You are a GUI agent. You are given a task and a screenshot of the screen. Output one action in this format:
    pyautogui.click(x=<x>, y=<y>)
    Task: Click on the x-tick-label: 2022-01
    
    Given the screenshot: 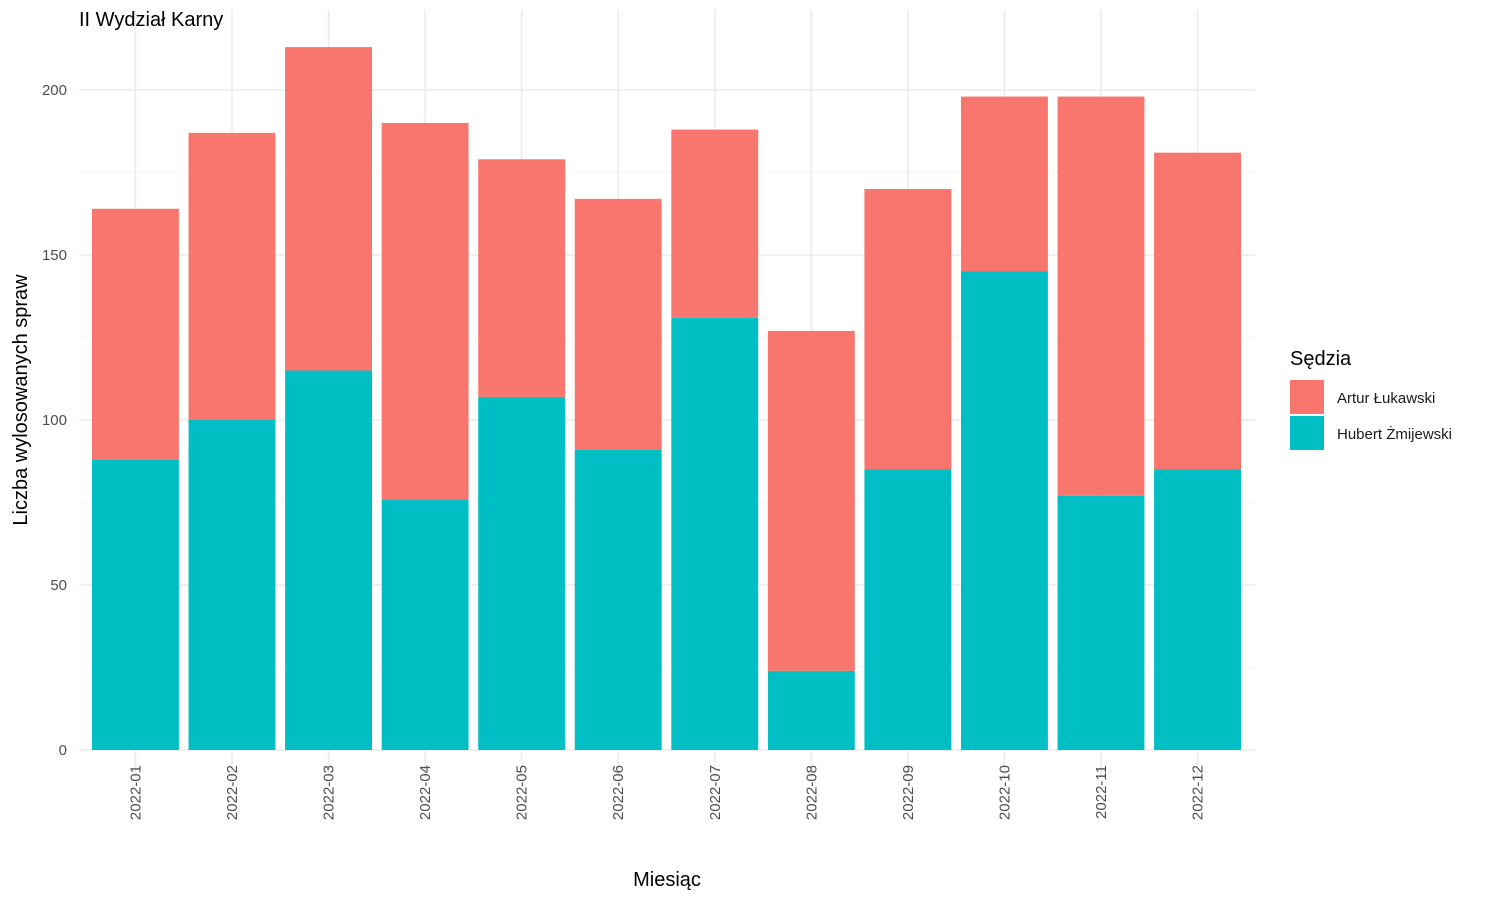 What is the action you would take?
    pyautogui.click(x=135, y=792)
    